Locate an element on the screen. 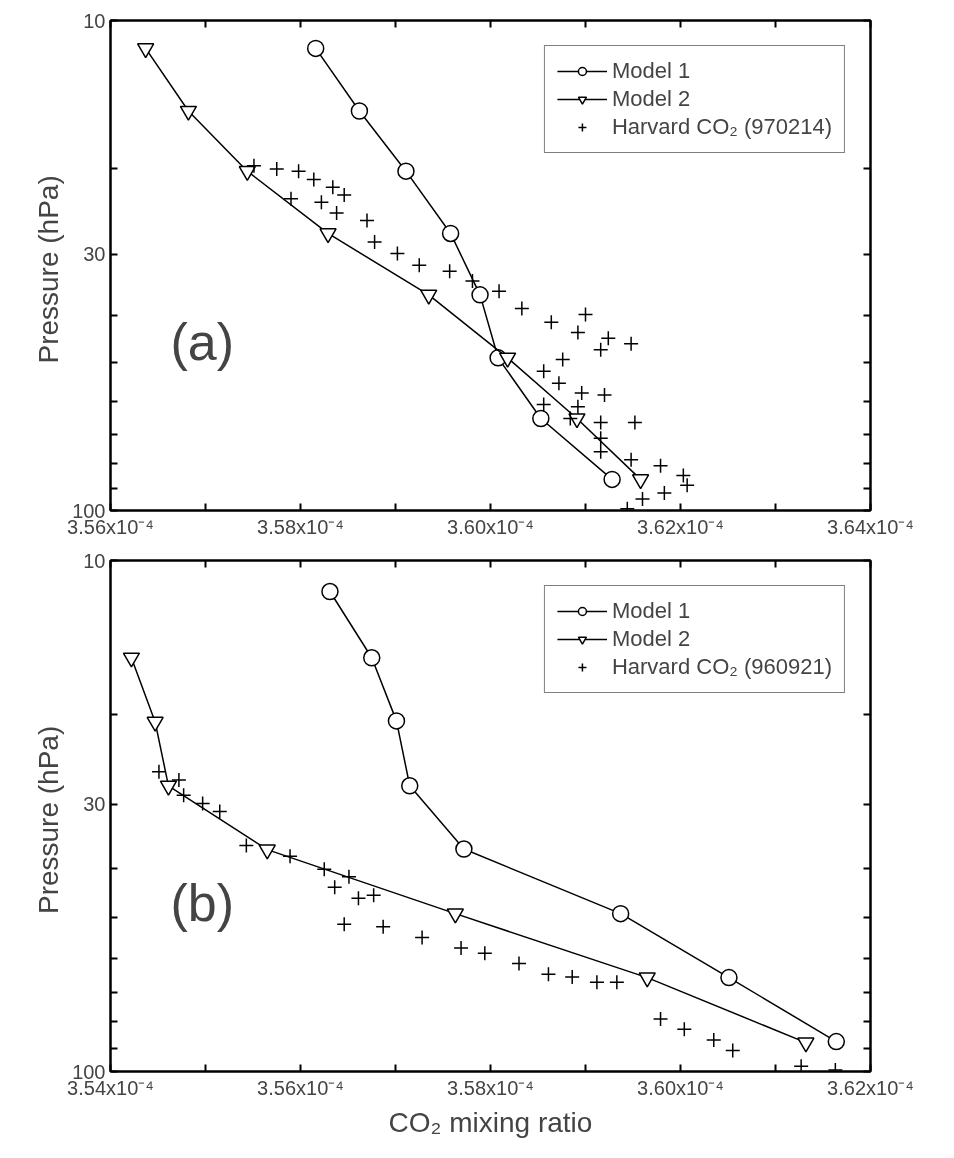  legend-label: Harvard CO₂ (970214) is located at coordinates (721, 127).